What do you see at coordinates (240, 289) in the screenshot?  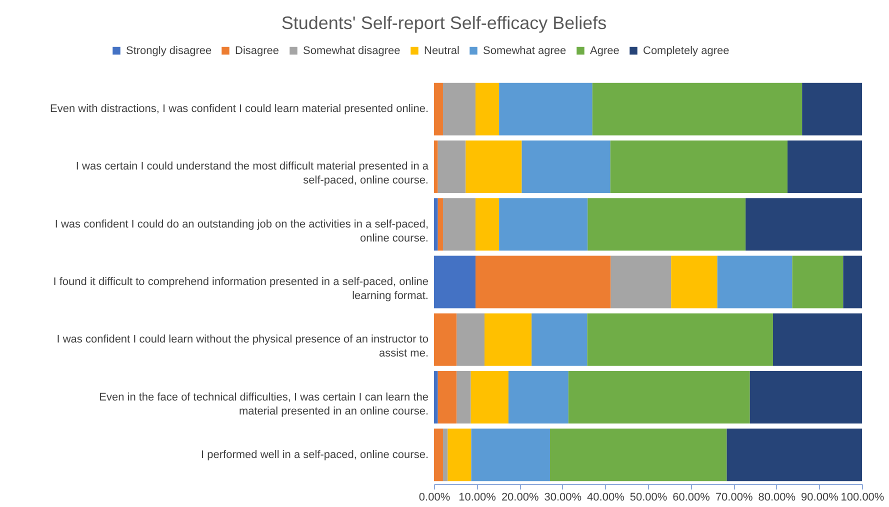 I see `y-tick-label: I found it difficult to comprehend information presented in a self-paced, online learning format.` at bounding box center [240, 289].